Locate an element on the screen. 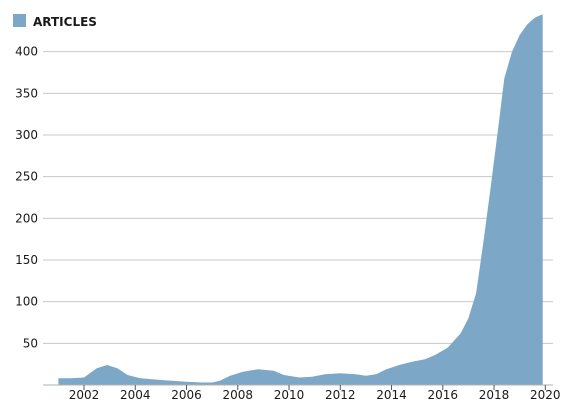 The height and width of the screenshot is (418, 566). y-tick-label: 100 is located at coordinates (26, 302).